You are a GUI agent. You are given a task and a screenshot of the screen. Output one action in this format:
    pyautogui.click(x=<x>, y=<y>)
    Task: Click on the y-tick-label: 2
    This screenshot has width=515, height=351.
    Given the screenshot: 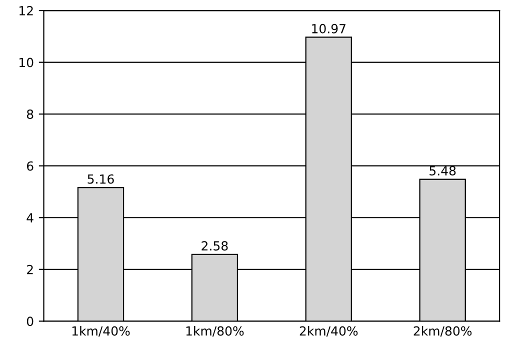 What is the action you would take?
    pyautogui.click(x=30, y=269)
    